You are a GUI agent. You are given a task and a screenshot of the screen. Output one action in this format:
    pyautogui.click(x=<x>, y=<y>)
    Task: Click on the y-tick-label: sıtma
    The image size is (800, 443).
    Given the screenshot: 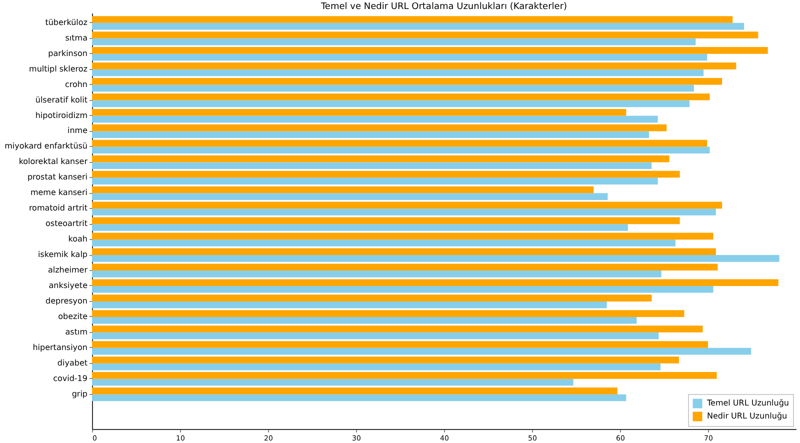 What is the action you would take?
    pyautogui.click(x=76, y=37)
    